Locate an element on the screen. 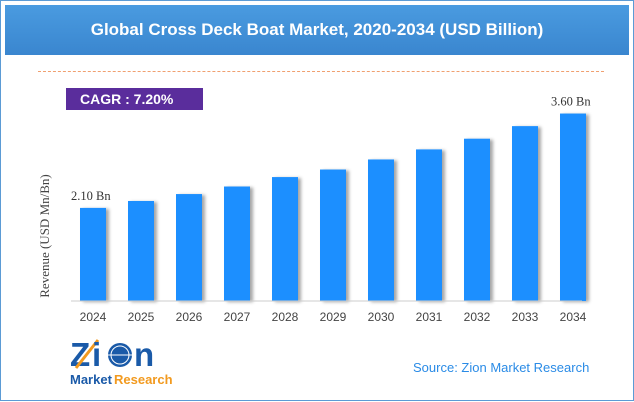 This screenshot has height=402, width=634. zion-logo-image: Z i n Market Research is located at coordinates (121, 361).